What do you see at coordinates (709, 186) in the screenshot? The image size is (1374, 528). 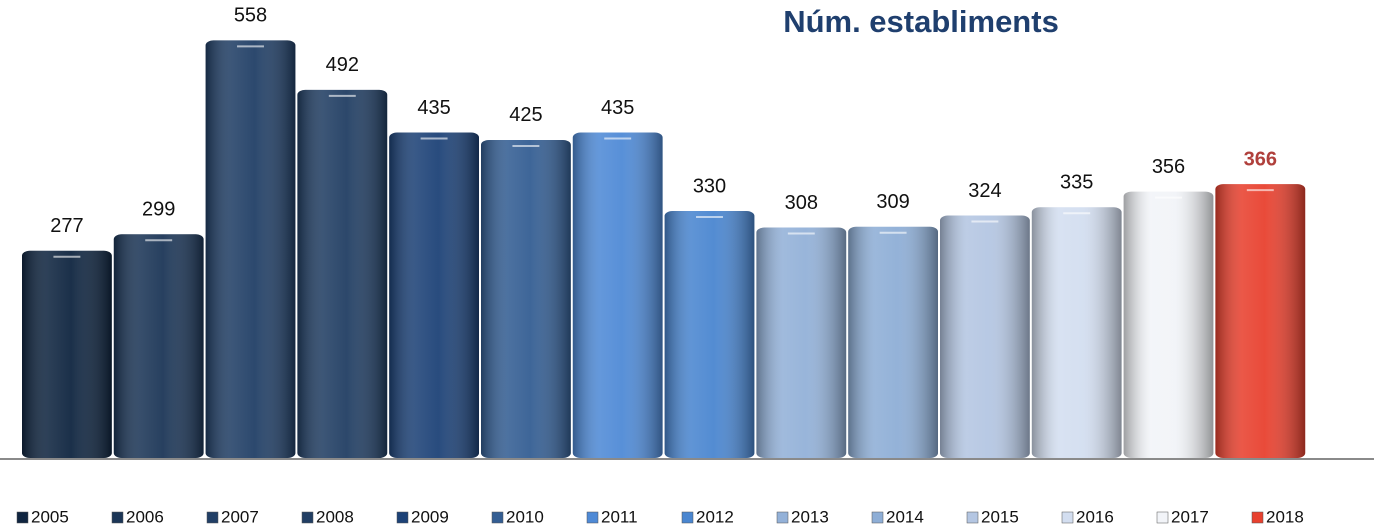 I see `value-label: 330` at bounding box center [709, 186].